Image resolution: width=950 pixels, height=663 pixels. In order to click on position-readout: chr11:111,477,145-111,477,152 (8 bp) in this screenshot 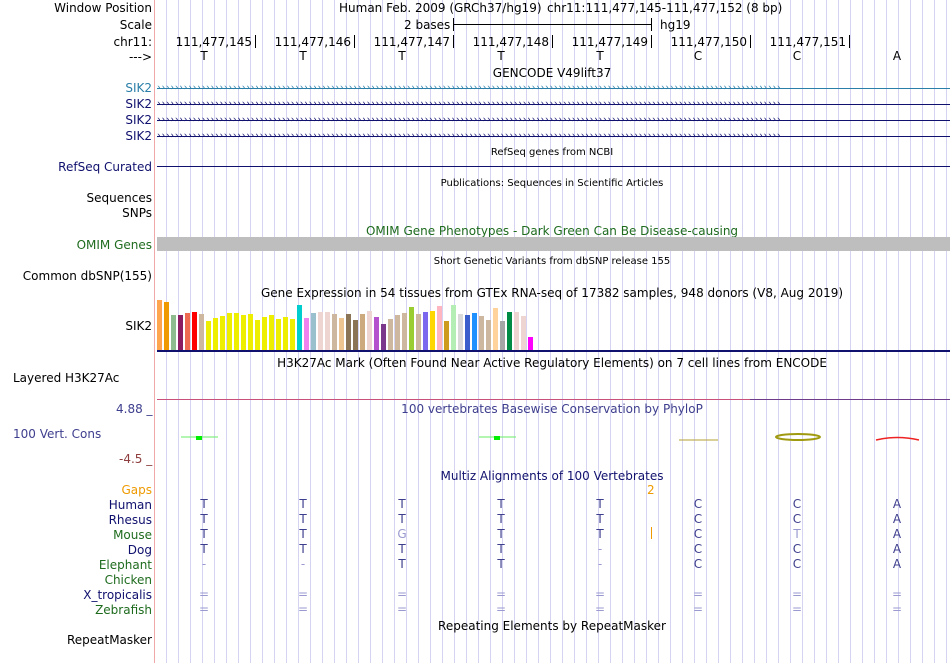, I will do `click(665, 8)`.